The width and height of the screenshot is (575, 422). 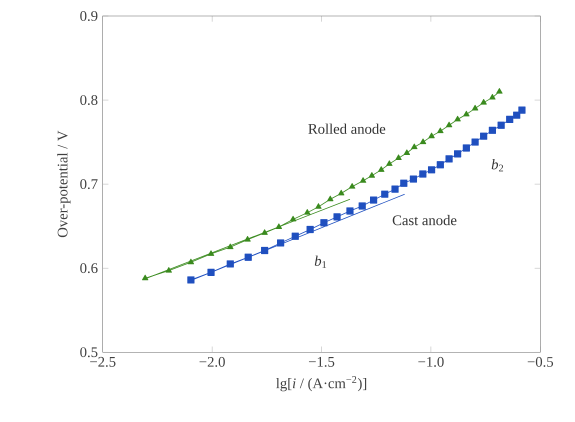 I want to click on x-tick-label: −2.0, so click(x=212, y=362).